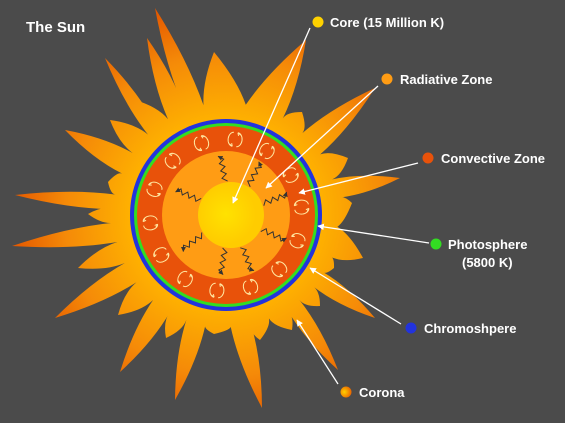 The height and width of the screenshot is (423, 565). I want to click on corona-dot, so click(346, 392).